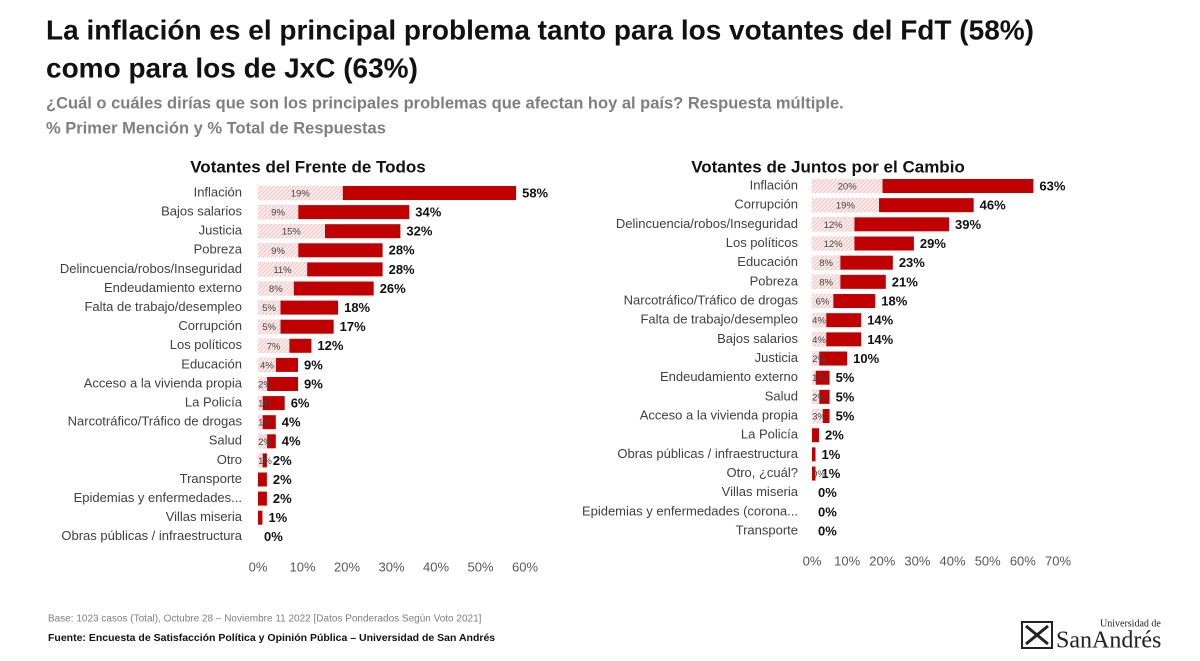 The width and height of the screenshot is (1200, 661). I want to click on value-label: 0%, so click(827, 492).